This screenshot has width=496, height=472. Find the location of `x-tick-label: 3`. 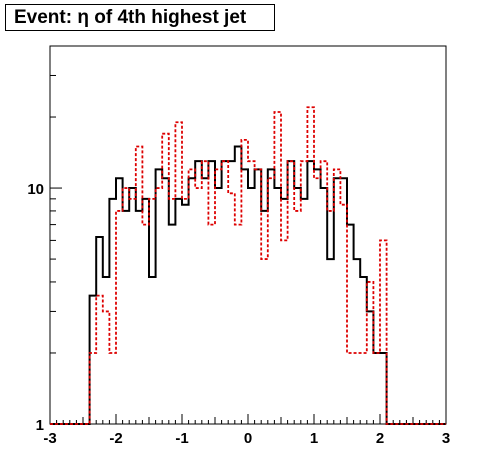

x-tick-label: 3 is located at coordinates (446, 438).